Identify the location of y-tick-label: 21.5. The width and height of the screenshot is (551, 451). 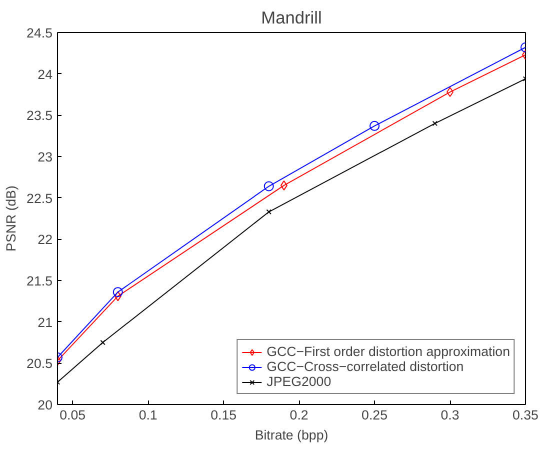
(39, 281).